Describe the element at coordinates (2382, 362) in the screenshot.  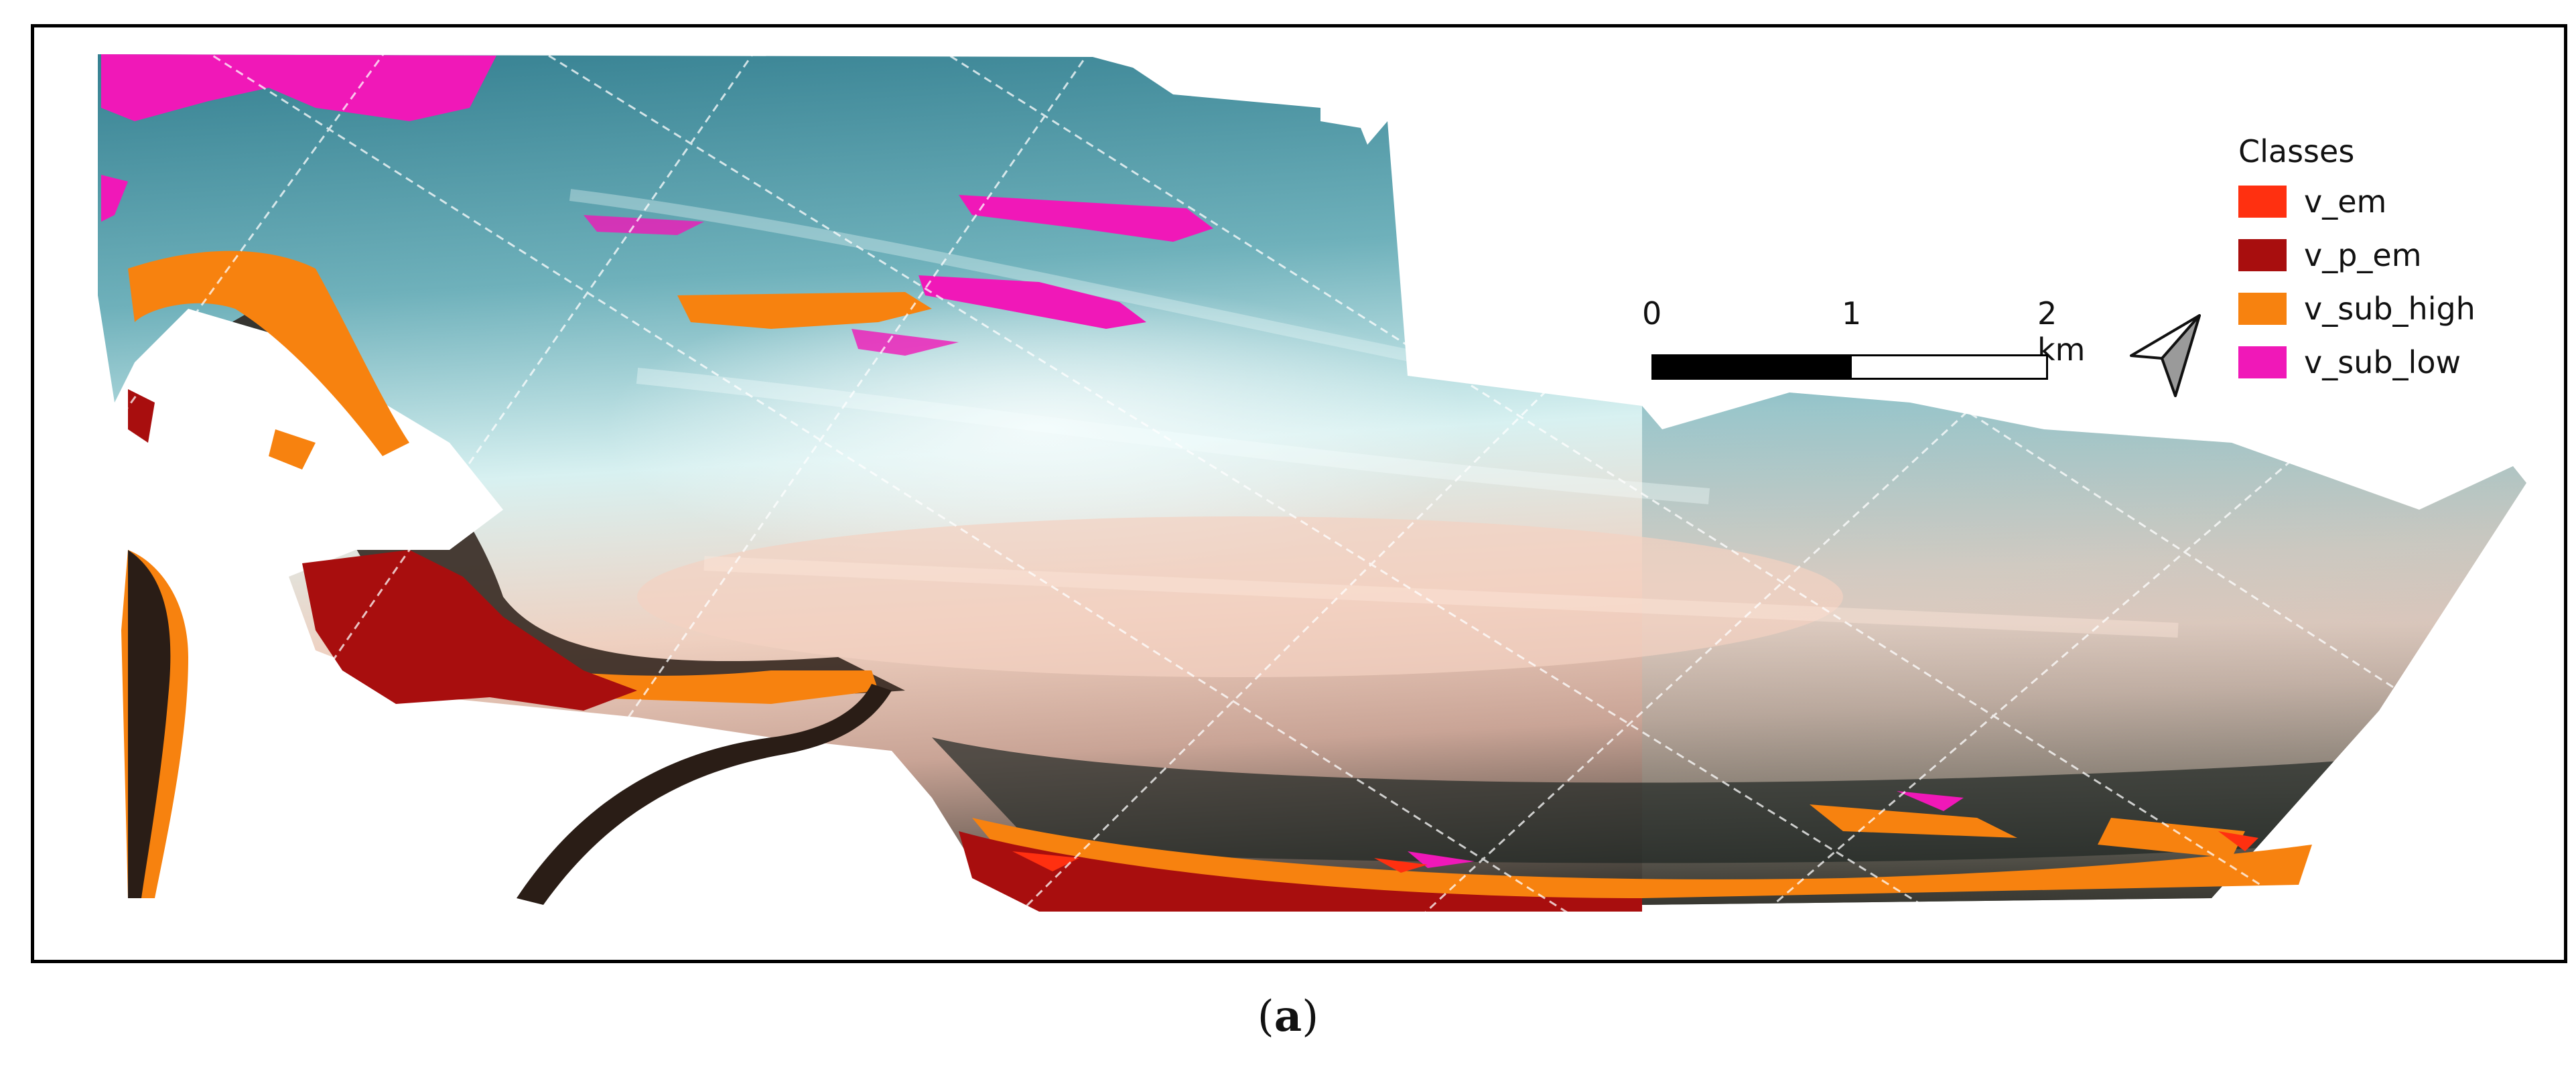
I see `legend-label: v_sub_low` at that location.